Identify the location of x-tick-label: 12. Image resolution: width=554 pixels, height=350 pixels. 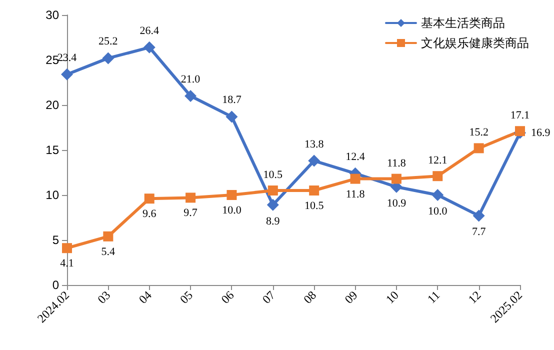
(474, 297).